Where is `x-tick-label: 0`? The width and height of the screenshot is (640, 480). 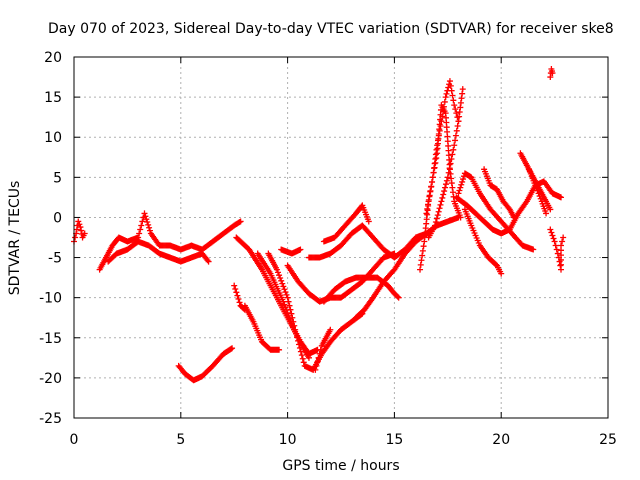
x-tick-label: 0 is located at coordinates (74, 440).